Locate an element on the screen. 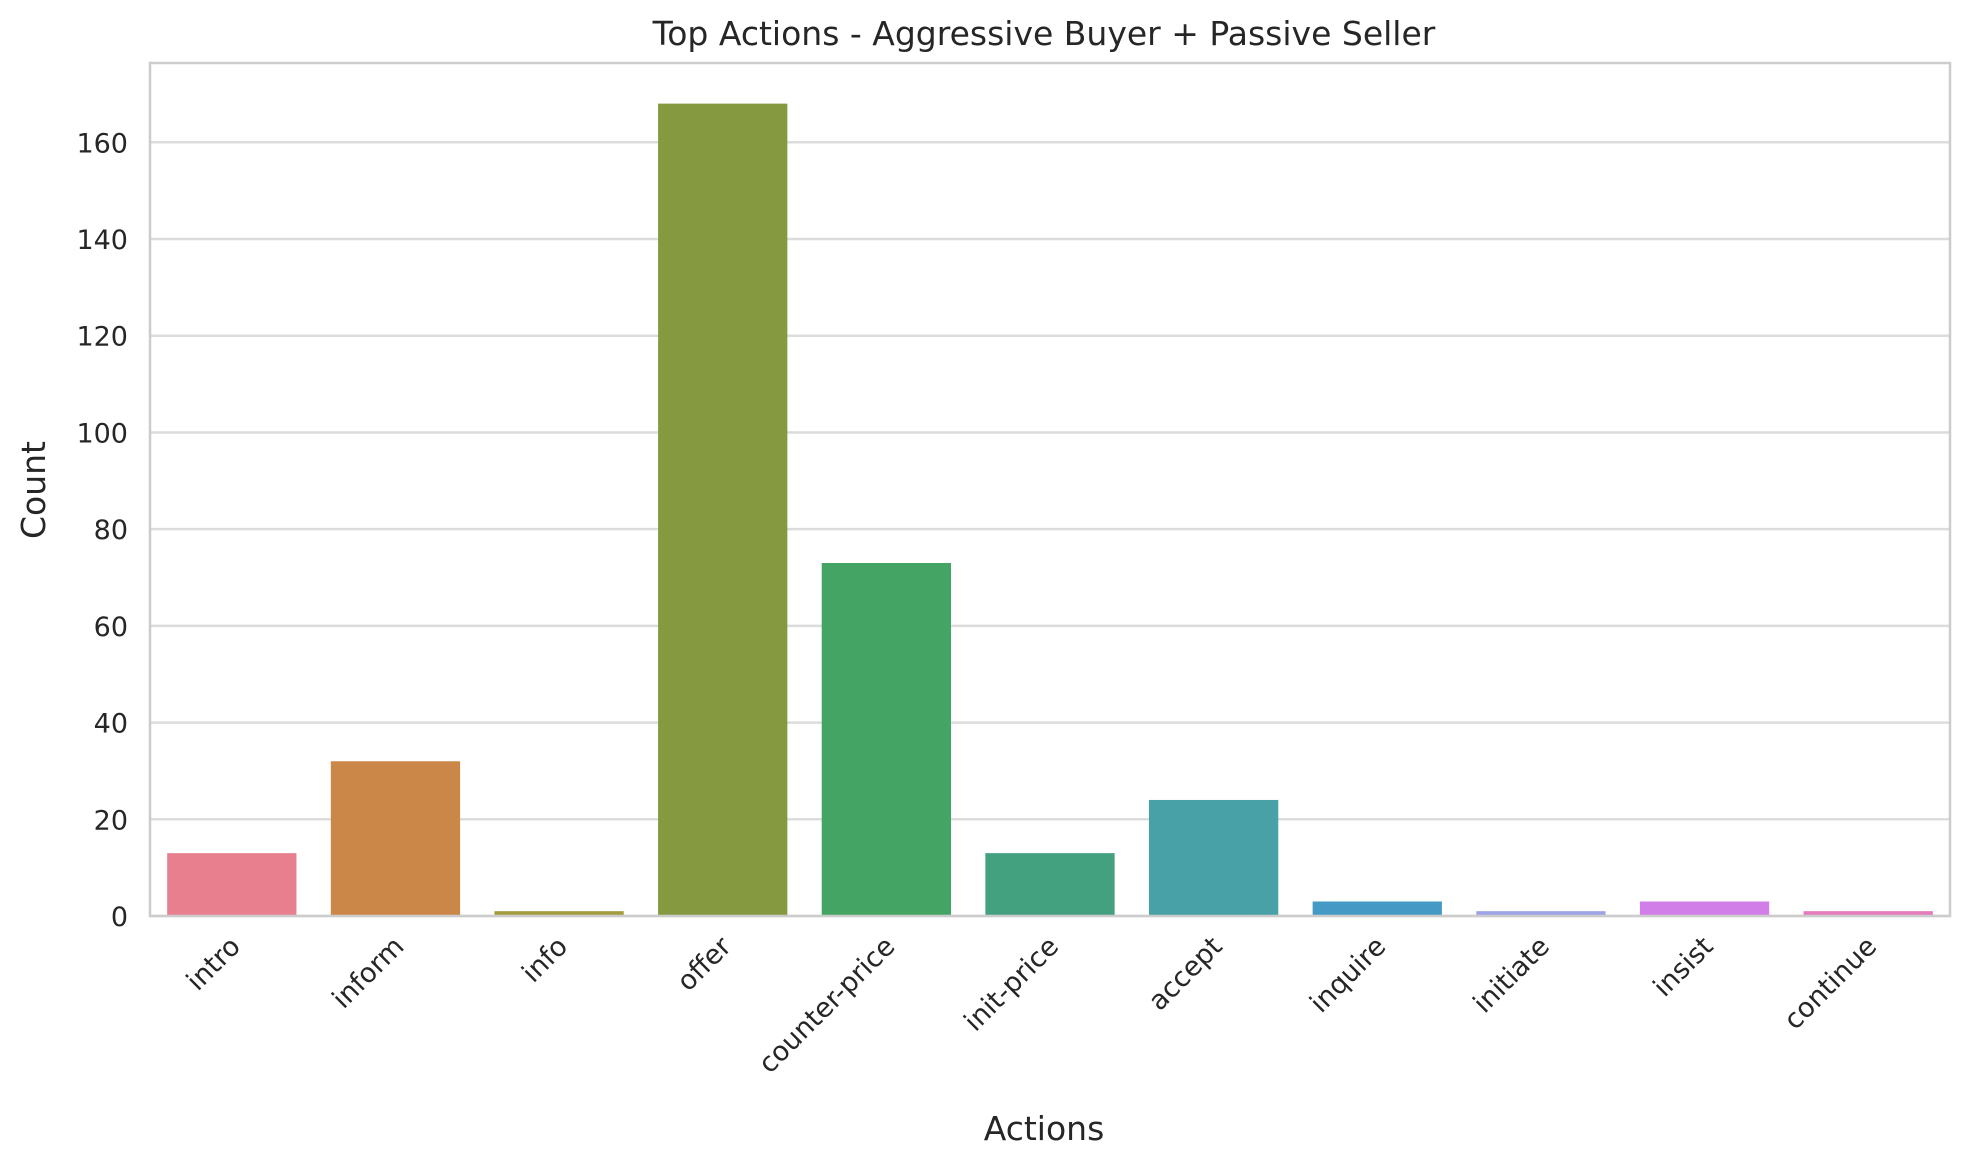 This screenshot has height=1168, width=1968. y-tick-label: 100 is located at coordinates (102, 433).